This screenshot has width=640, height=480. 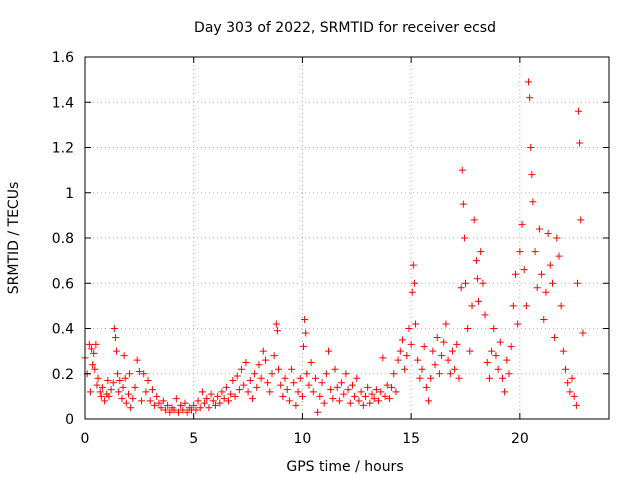 What do you see at coordinates (63, 149) in the screenshot?
I see `y-tick-label: 1.2` at bounding box center [63, 149].